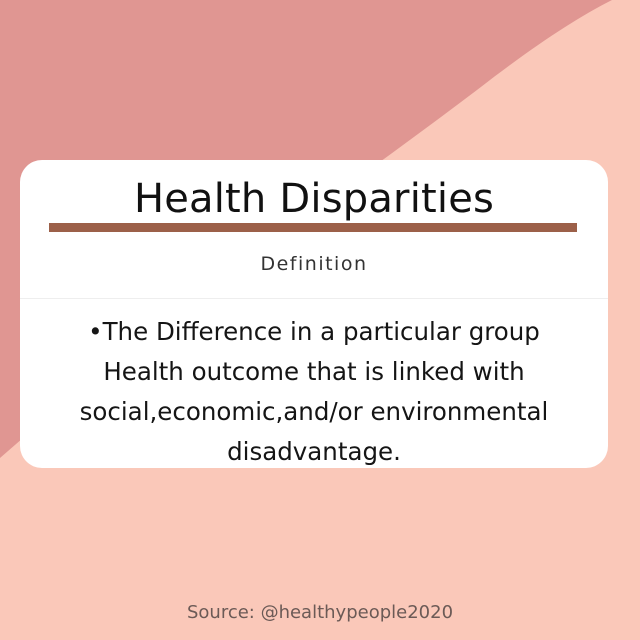  Describe the element at coordinates (313, 227) in the screenshot. I see `title-underline` at that location.